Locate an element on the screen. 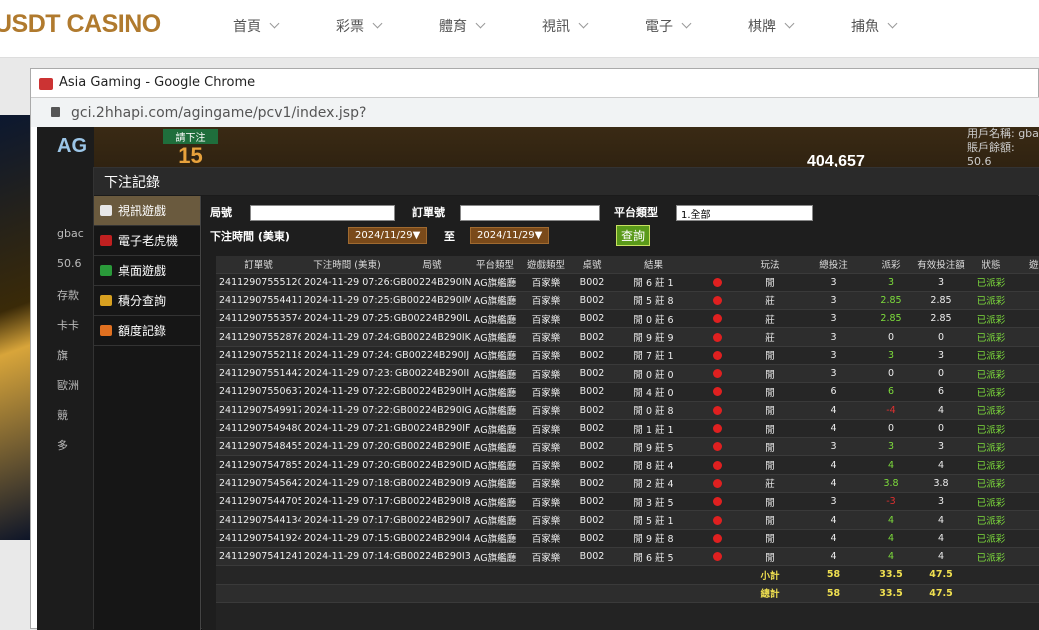 This screenshot has width=1039, height=630. summary-cell: 小計 is located at coordinates (770, 575).